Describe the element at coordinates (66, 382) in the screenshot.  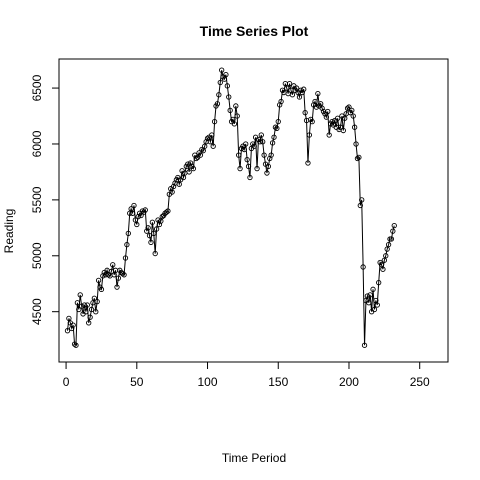
I see `x-tick-label: 0` at that location.